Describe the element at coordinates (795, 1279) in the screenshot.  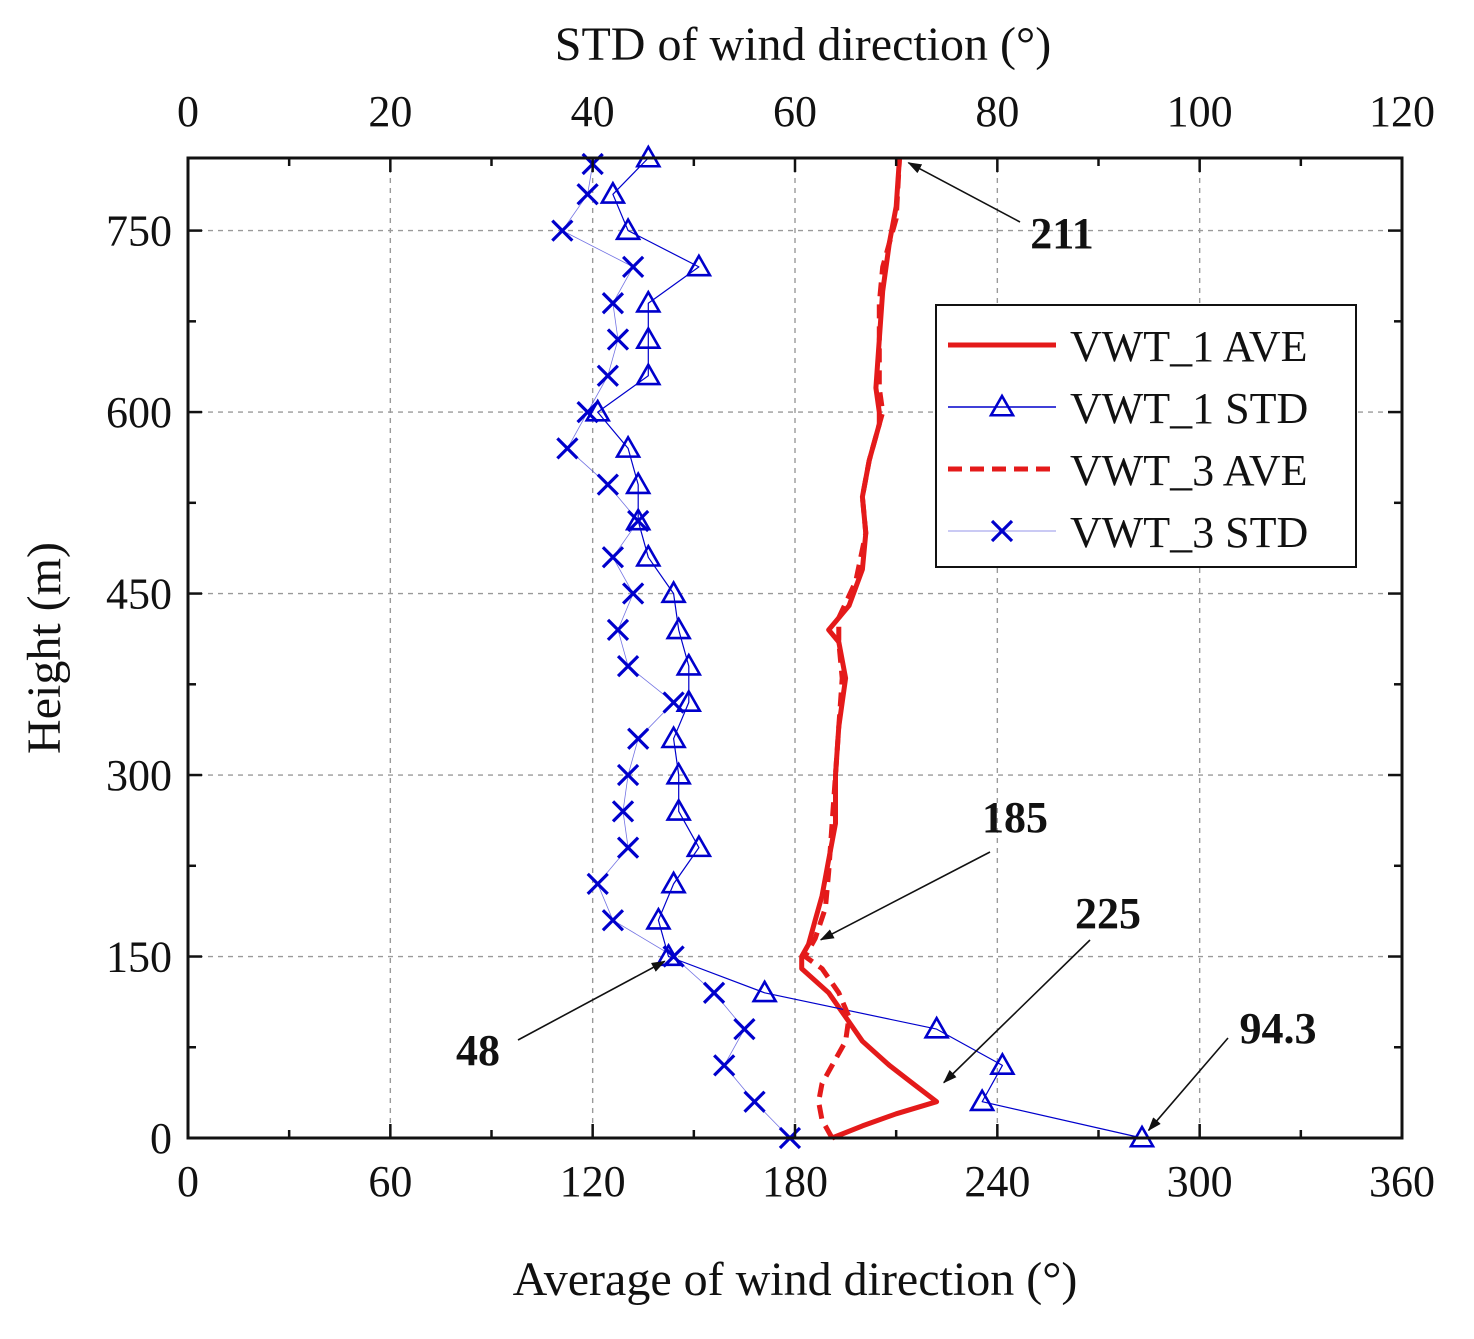
I see `bottom-axis-title: Average of wind direction (°)` at that location.